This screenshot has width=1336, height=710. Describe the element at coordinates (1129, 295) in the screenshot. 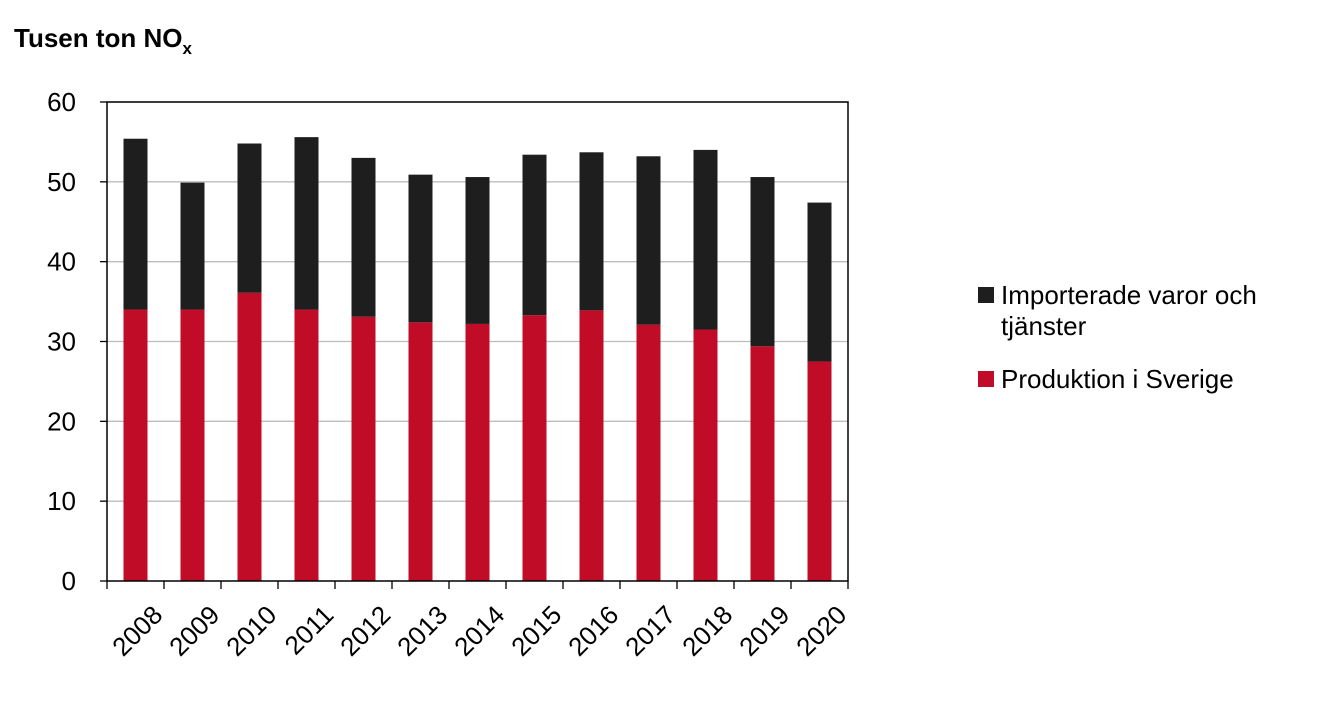

I see `legend-label-imports-line1: Importerade varor och` at that location.